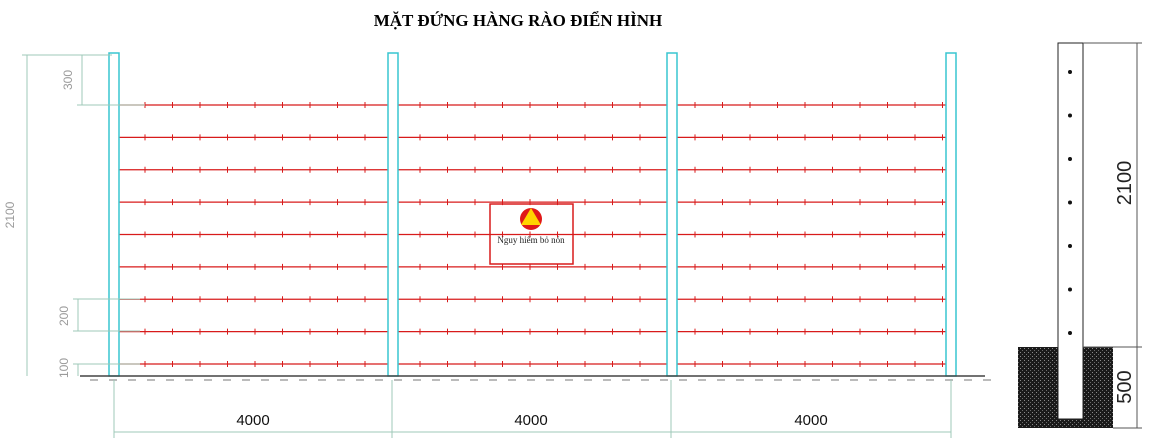  I want to click on post-profile, so click(1070, 231).